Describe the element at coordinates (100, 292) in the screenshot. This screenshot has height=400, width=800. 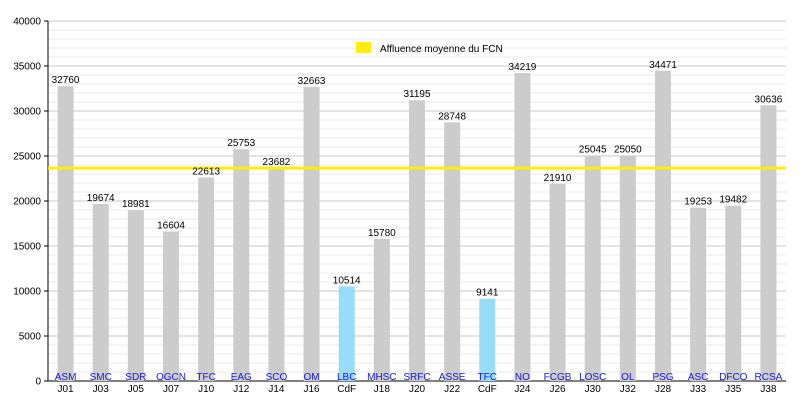
I see `bar-smc-j03` at that location.